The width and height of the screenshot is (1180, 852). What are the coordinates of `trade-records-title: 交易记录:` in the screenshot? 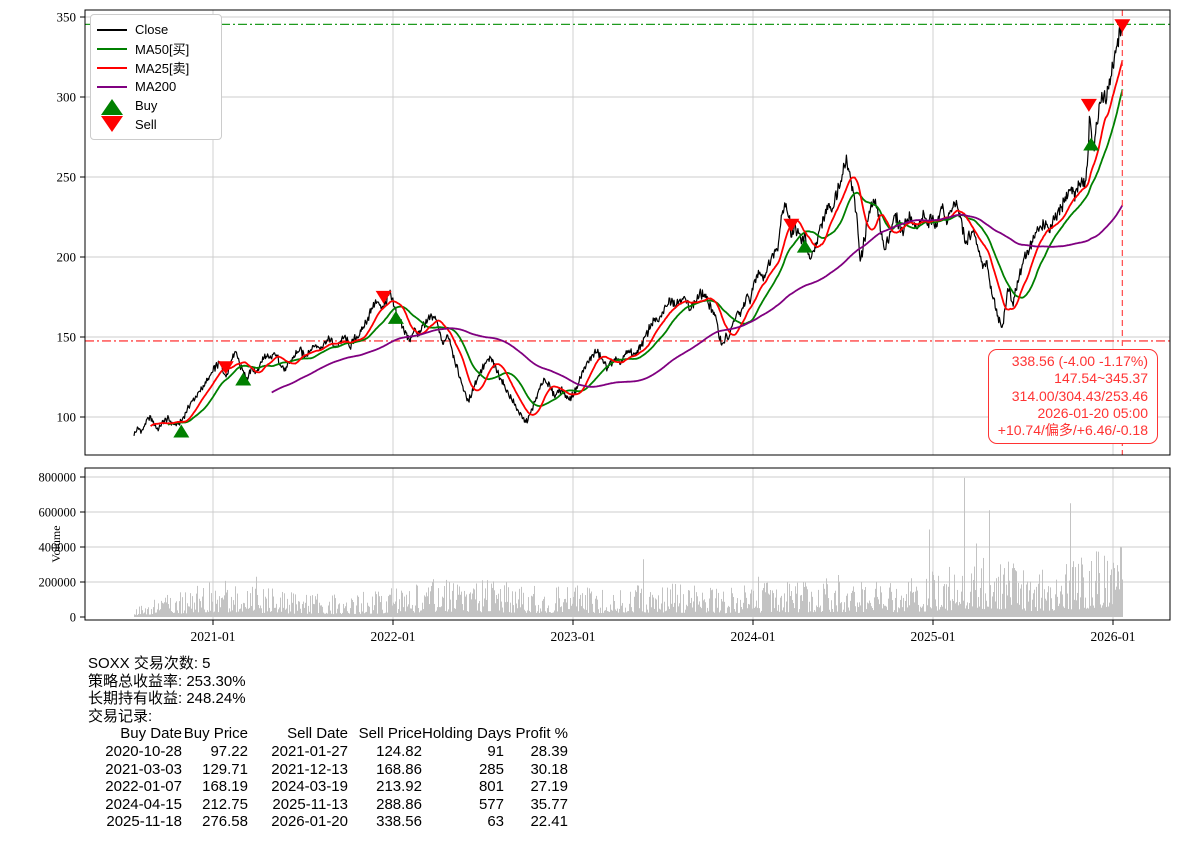 It's located at (120, 716).